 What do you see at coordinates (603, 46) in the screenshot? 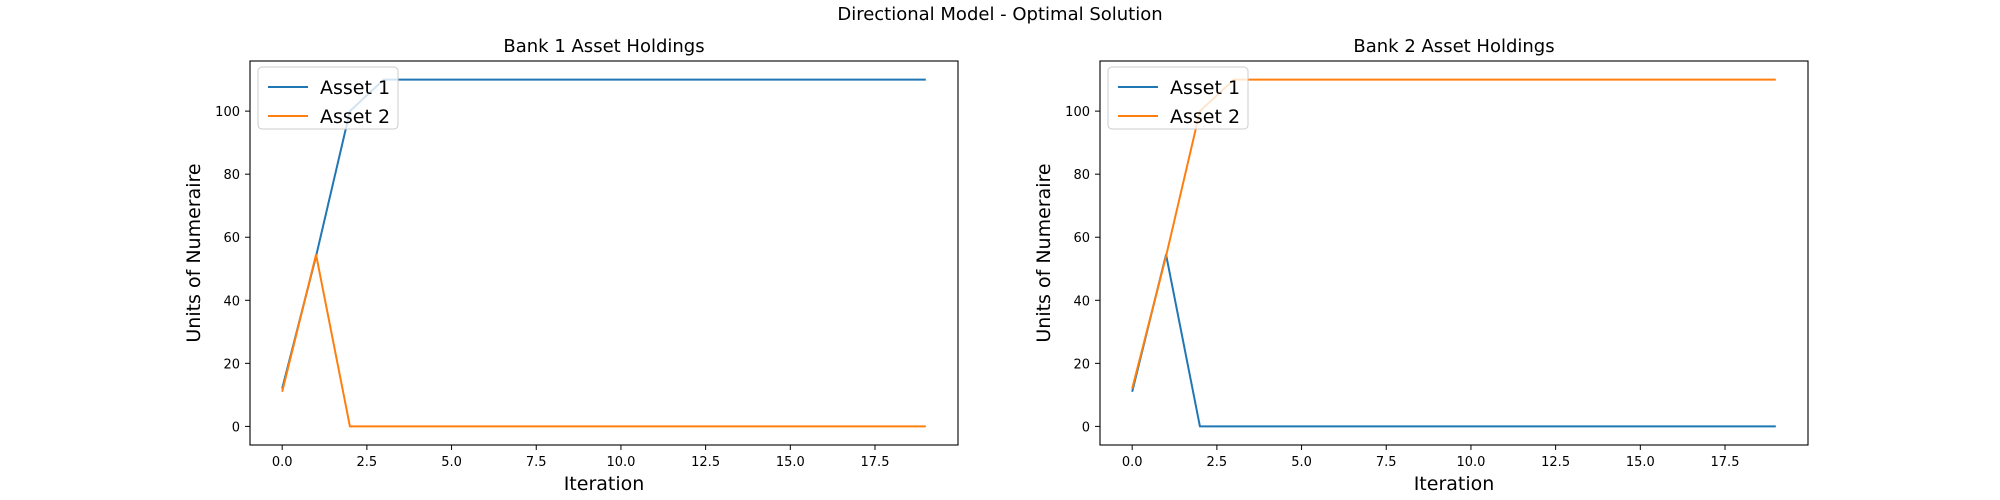
I see `chart-title: Bank 1 Asset Holdings` at bounding box center [603, 46].